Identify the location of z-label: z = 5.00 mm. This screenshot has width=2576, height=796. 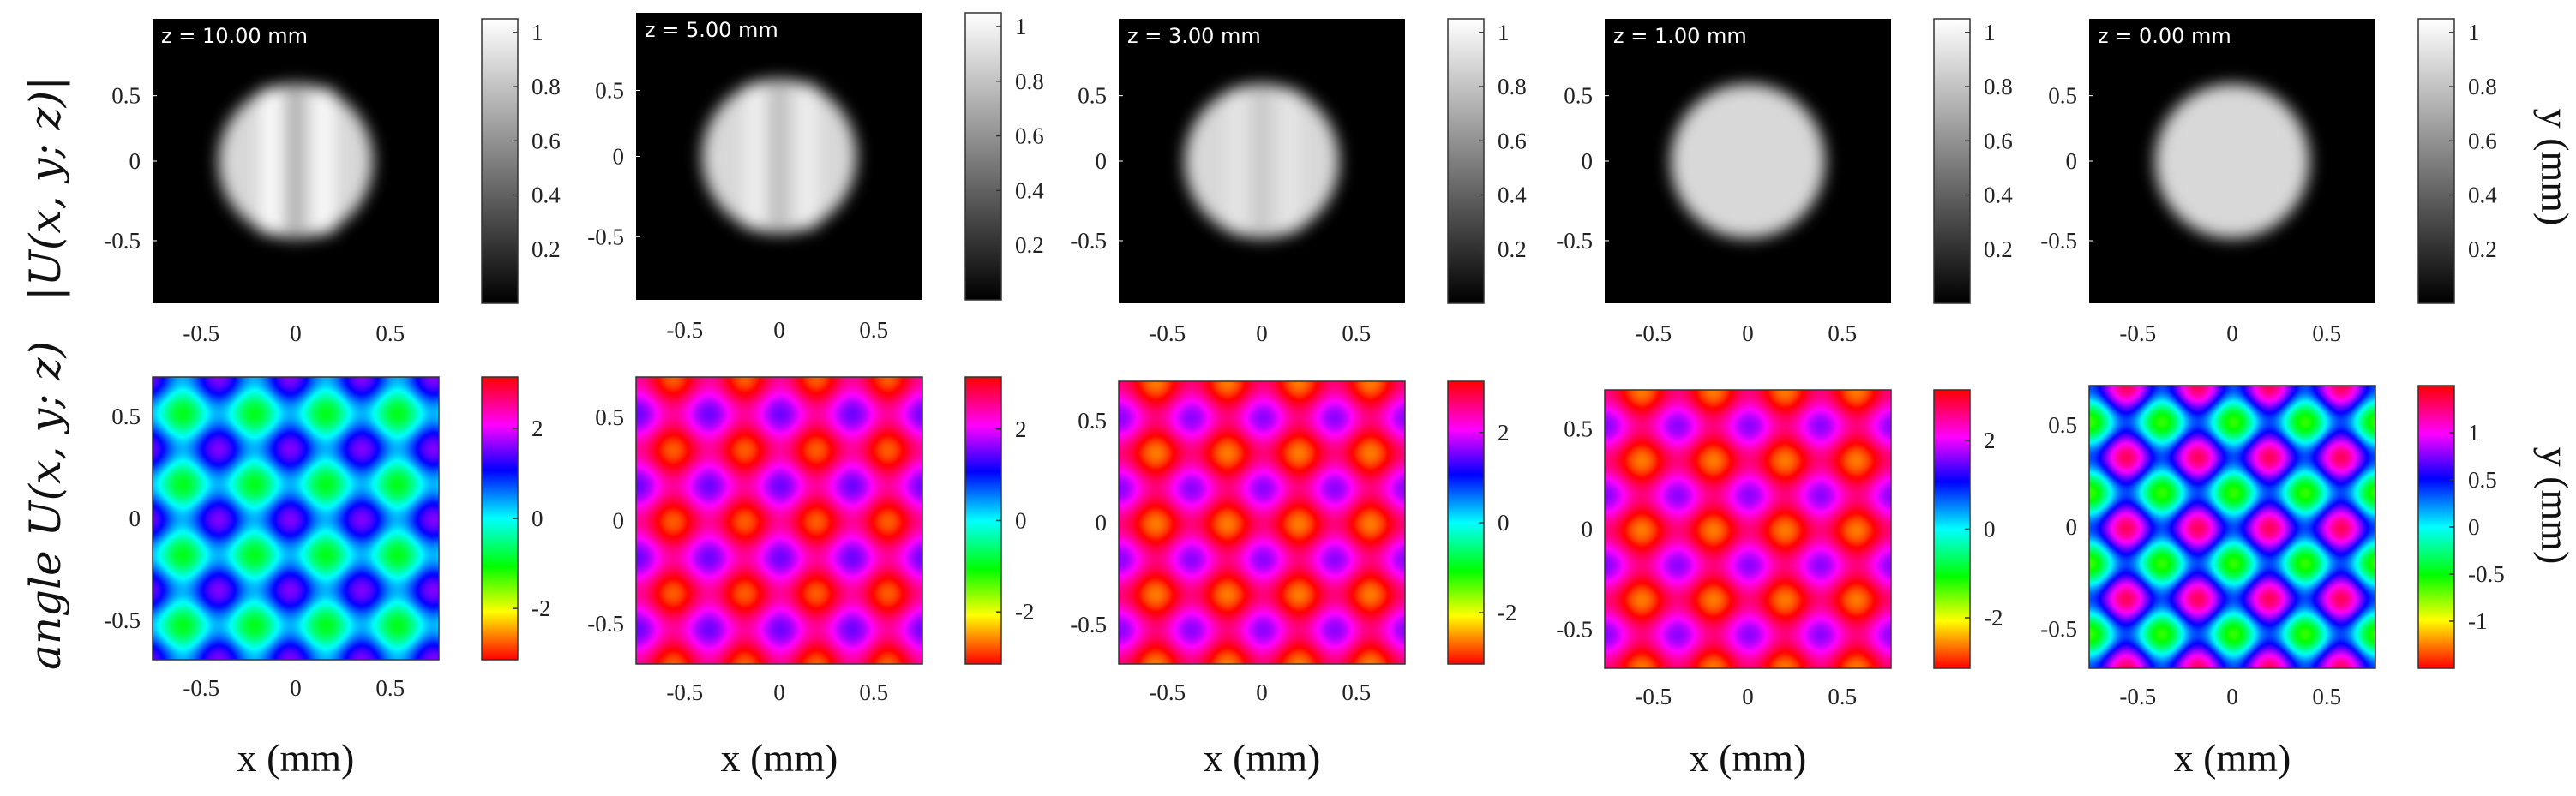
(711, 30).